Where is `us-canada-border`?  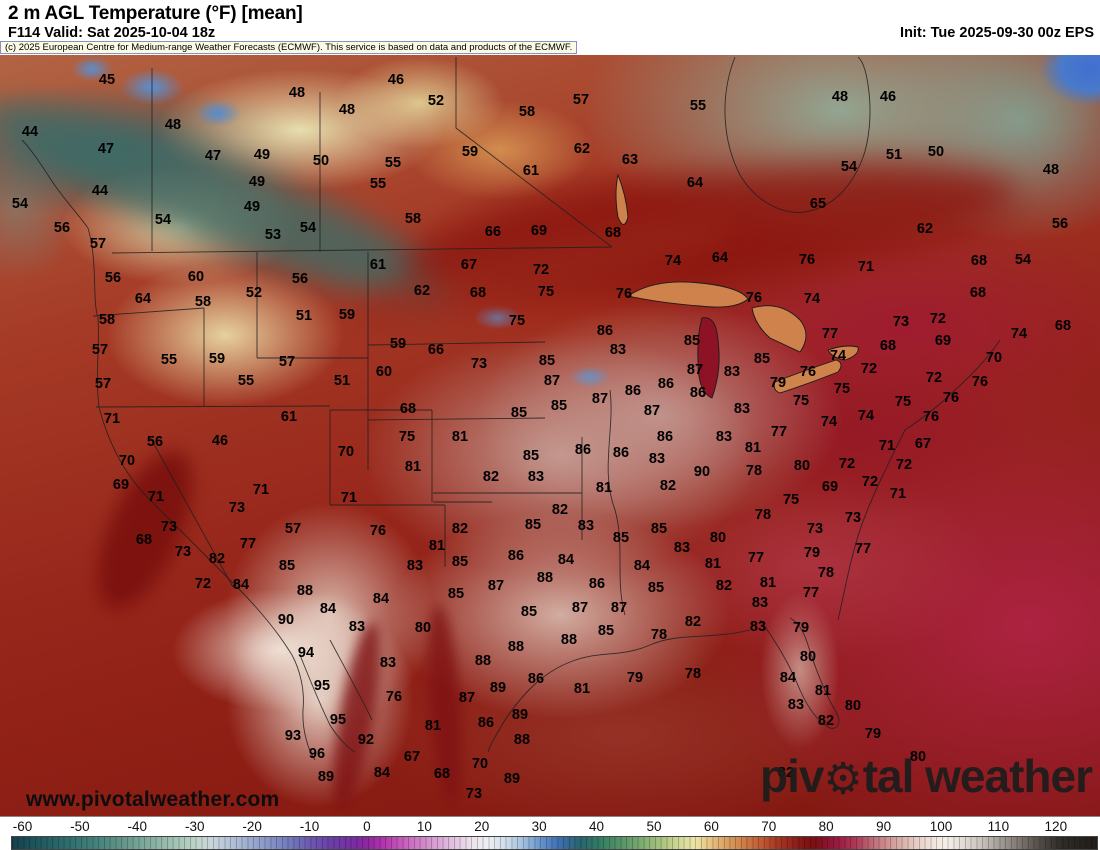
us-canada-border is located at coordinates (362, 250).